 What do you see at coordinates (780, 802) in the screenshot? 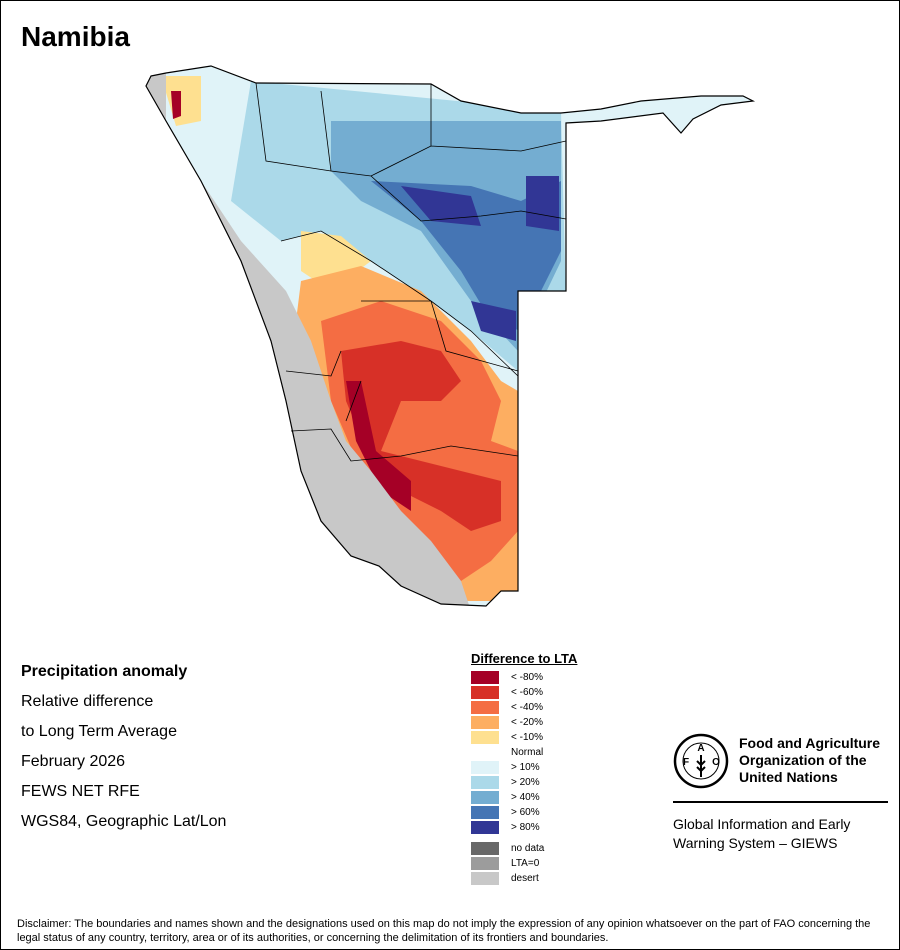
I see `divider` at bounding box center [780, 802].